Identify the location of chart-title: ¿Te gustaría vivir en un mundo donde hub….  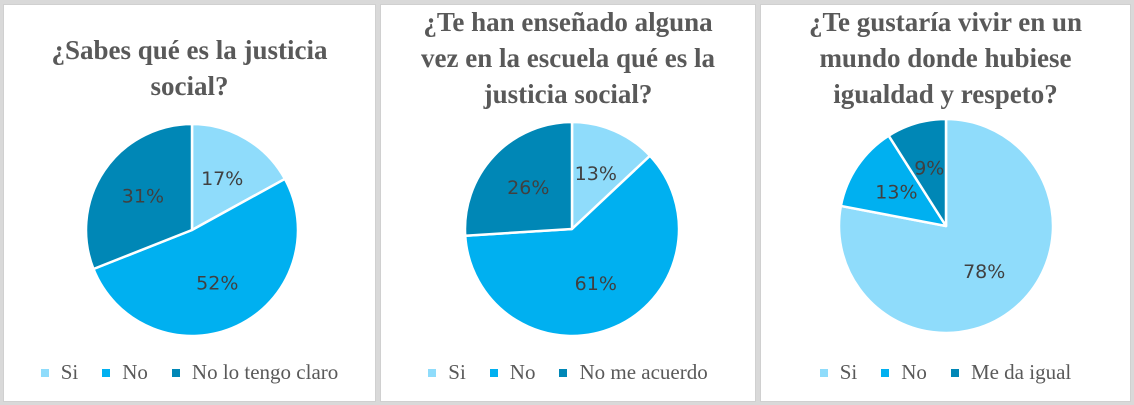
(945, 58).